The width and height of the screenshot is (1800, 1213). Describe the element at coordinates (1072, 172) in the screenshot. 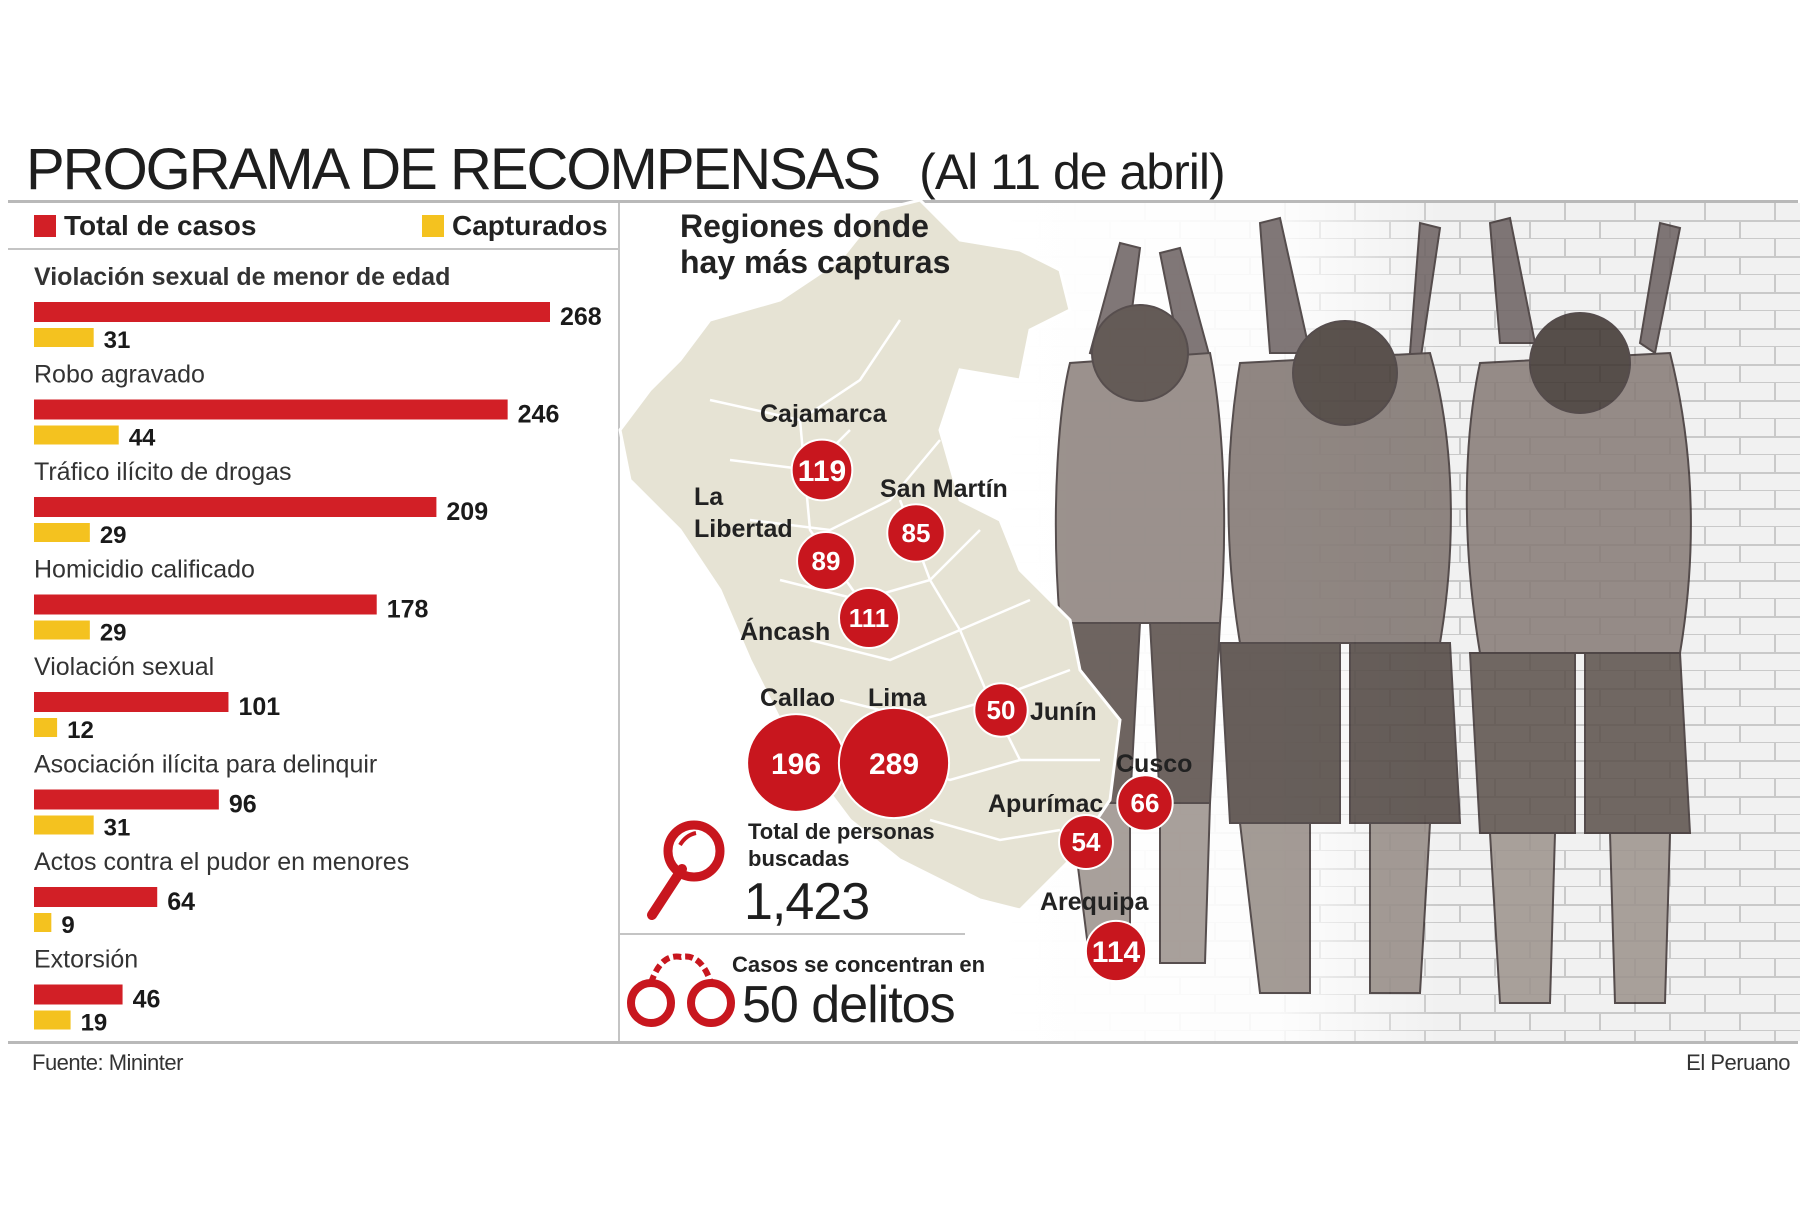

I see `title-date: (Al 11 de abril)` at that location.